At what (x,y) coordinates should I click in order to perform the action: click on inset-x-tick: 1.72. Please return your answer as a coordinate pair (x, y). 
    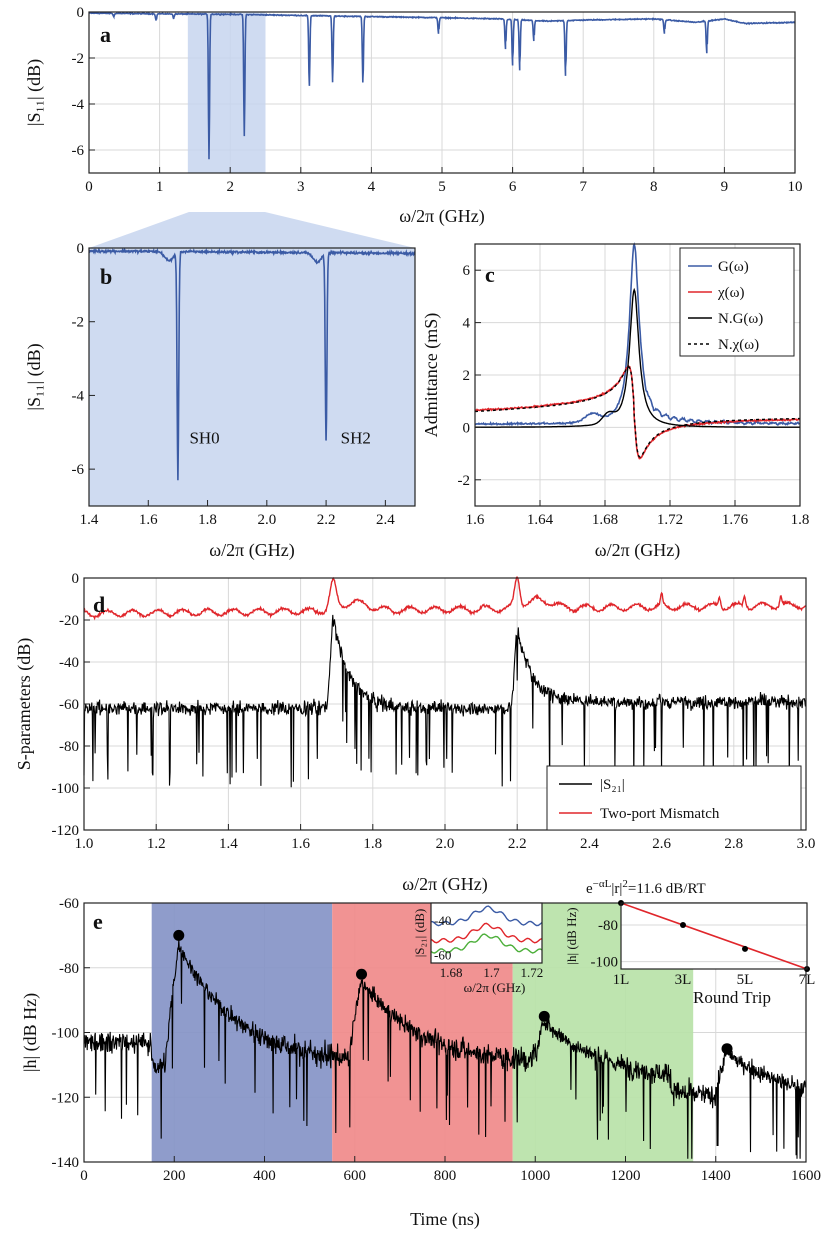
    Looking at the image, I should click on (532, 972).